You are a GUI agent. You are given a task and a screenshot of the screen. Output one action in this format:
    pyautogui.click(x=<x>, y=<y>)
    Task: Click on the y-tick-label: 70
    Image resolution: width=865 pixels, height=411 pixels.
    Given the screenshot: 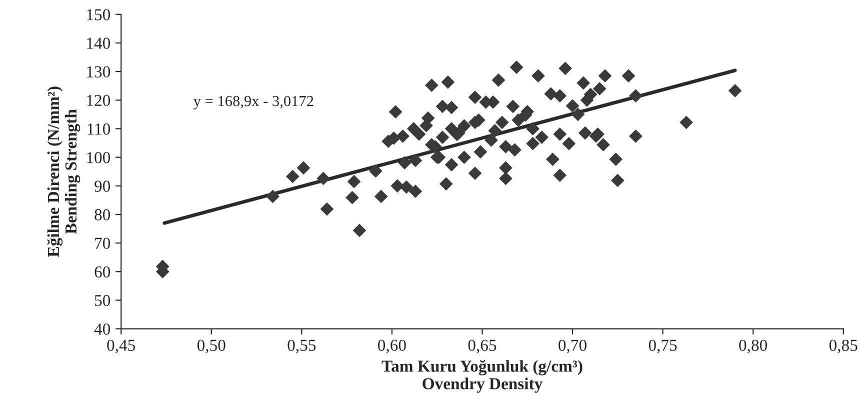 What is the action you would take?
    pyautogui.click(x=102, y=243)
    